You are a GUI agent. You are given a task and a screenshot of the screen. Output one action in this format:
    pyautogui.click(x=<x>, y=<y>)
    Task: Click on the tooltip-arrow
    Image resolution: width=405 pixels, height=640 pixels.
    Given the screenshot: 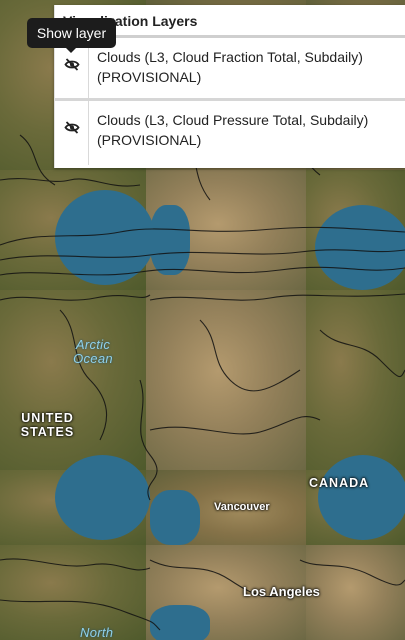 What is the action you would take?
    pyautogui.click(x=71, y=50)
    